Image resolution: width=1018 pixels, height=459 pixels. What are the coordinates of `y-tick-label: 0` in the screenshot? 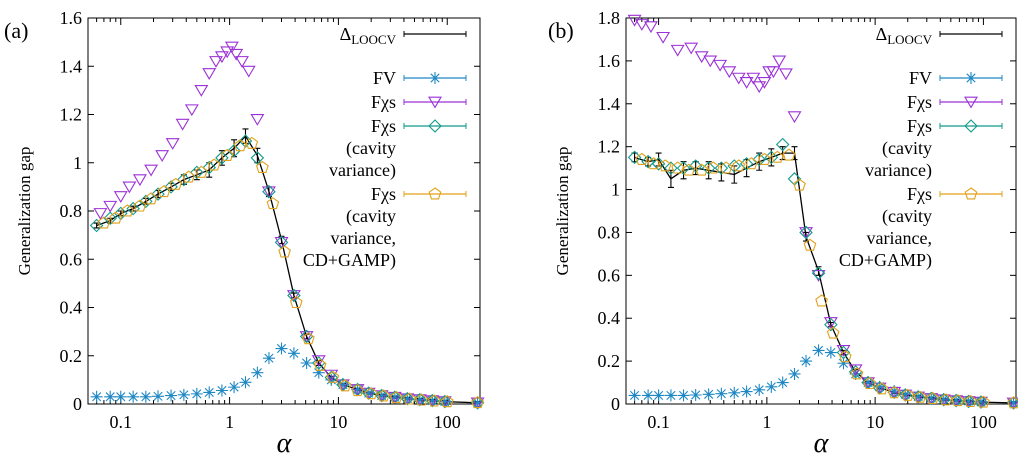 It's located at (615, 404).